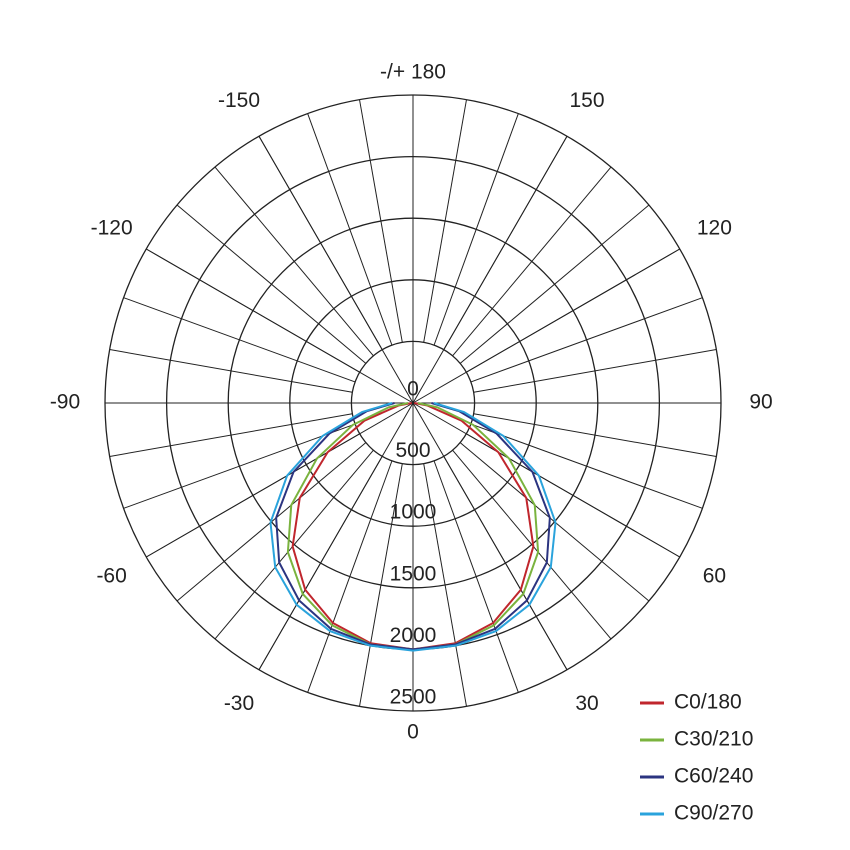 Image resolution: width=850 pixels, height=850 pixels. What do you see at coordinates (111, 576) in the screenshot?
I see `angle-label: -60` at bounding box center [111, 576].